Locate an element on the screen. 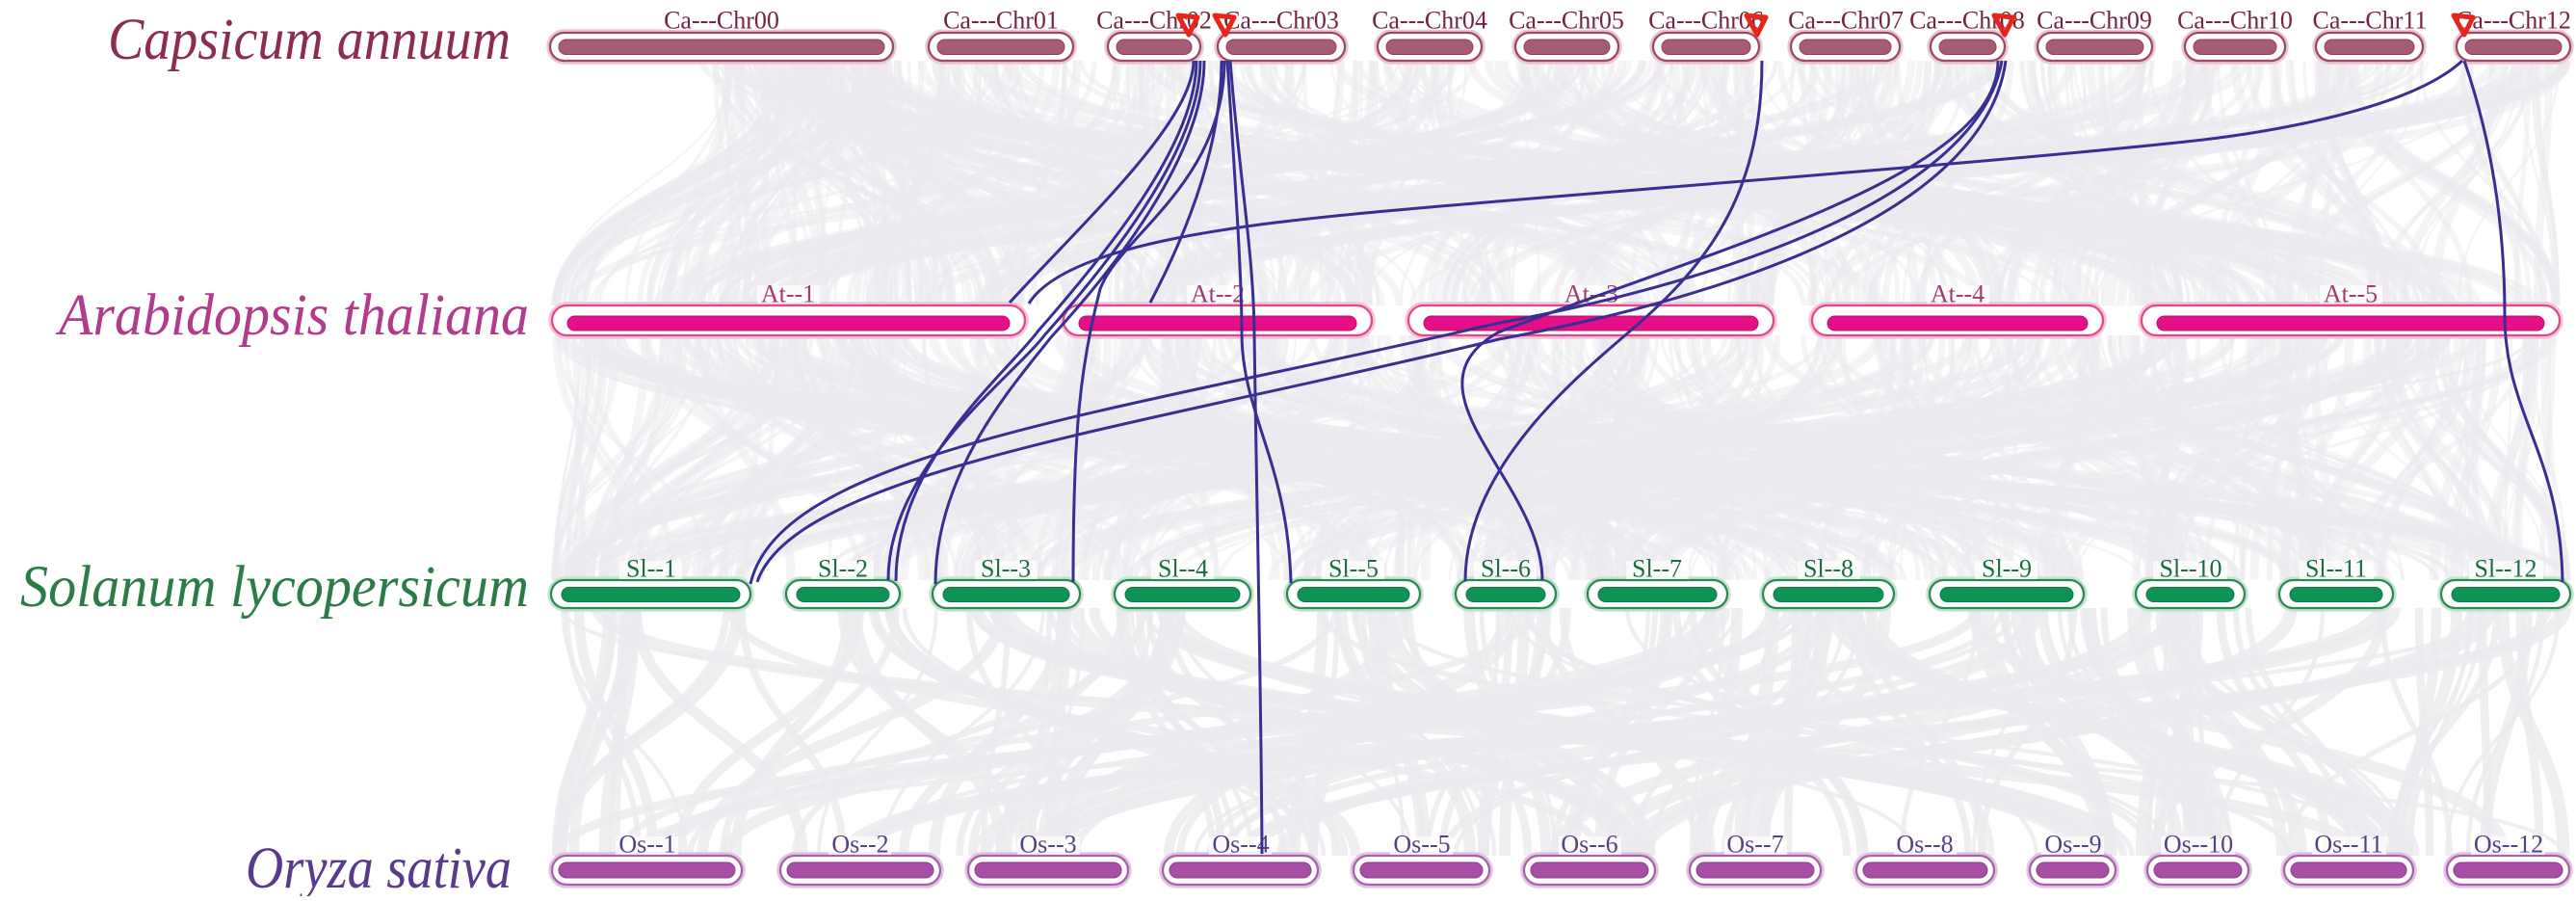 This screenshot has width=2576, height=901. svg-text: Os--10 is located at coordinates (2199, 845).